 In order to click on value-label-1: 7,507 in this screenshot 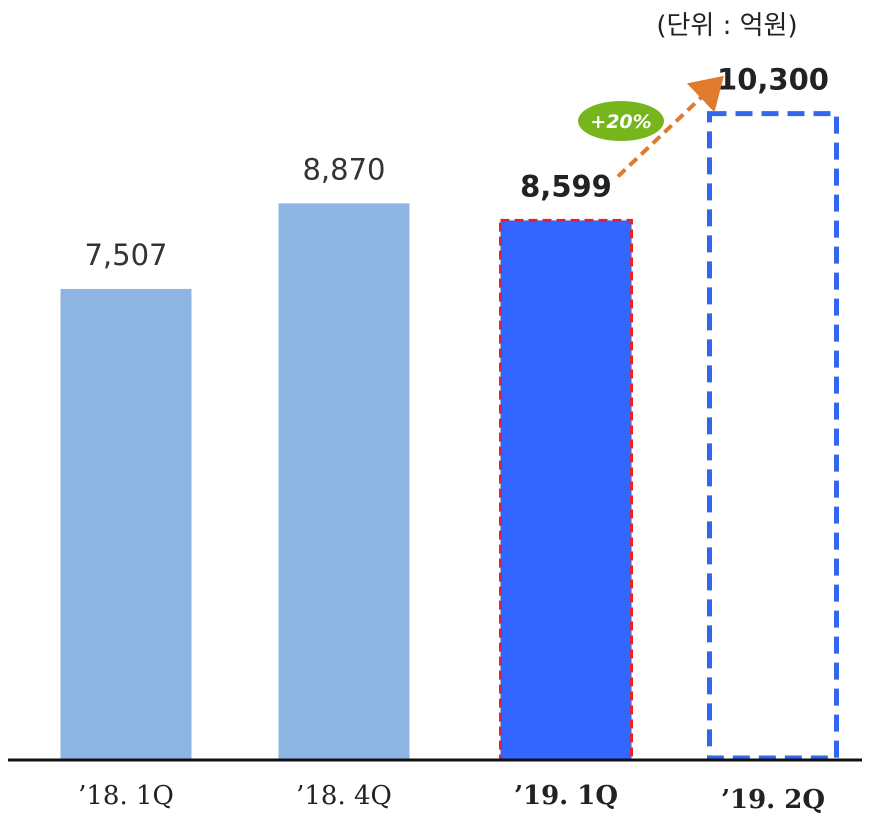, I will do `click(125, 255)`.